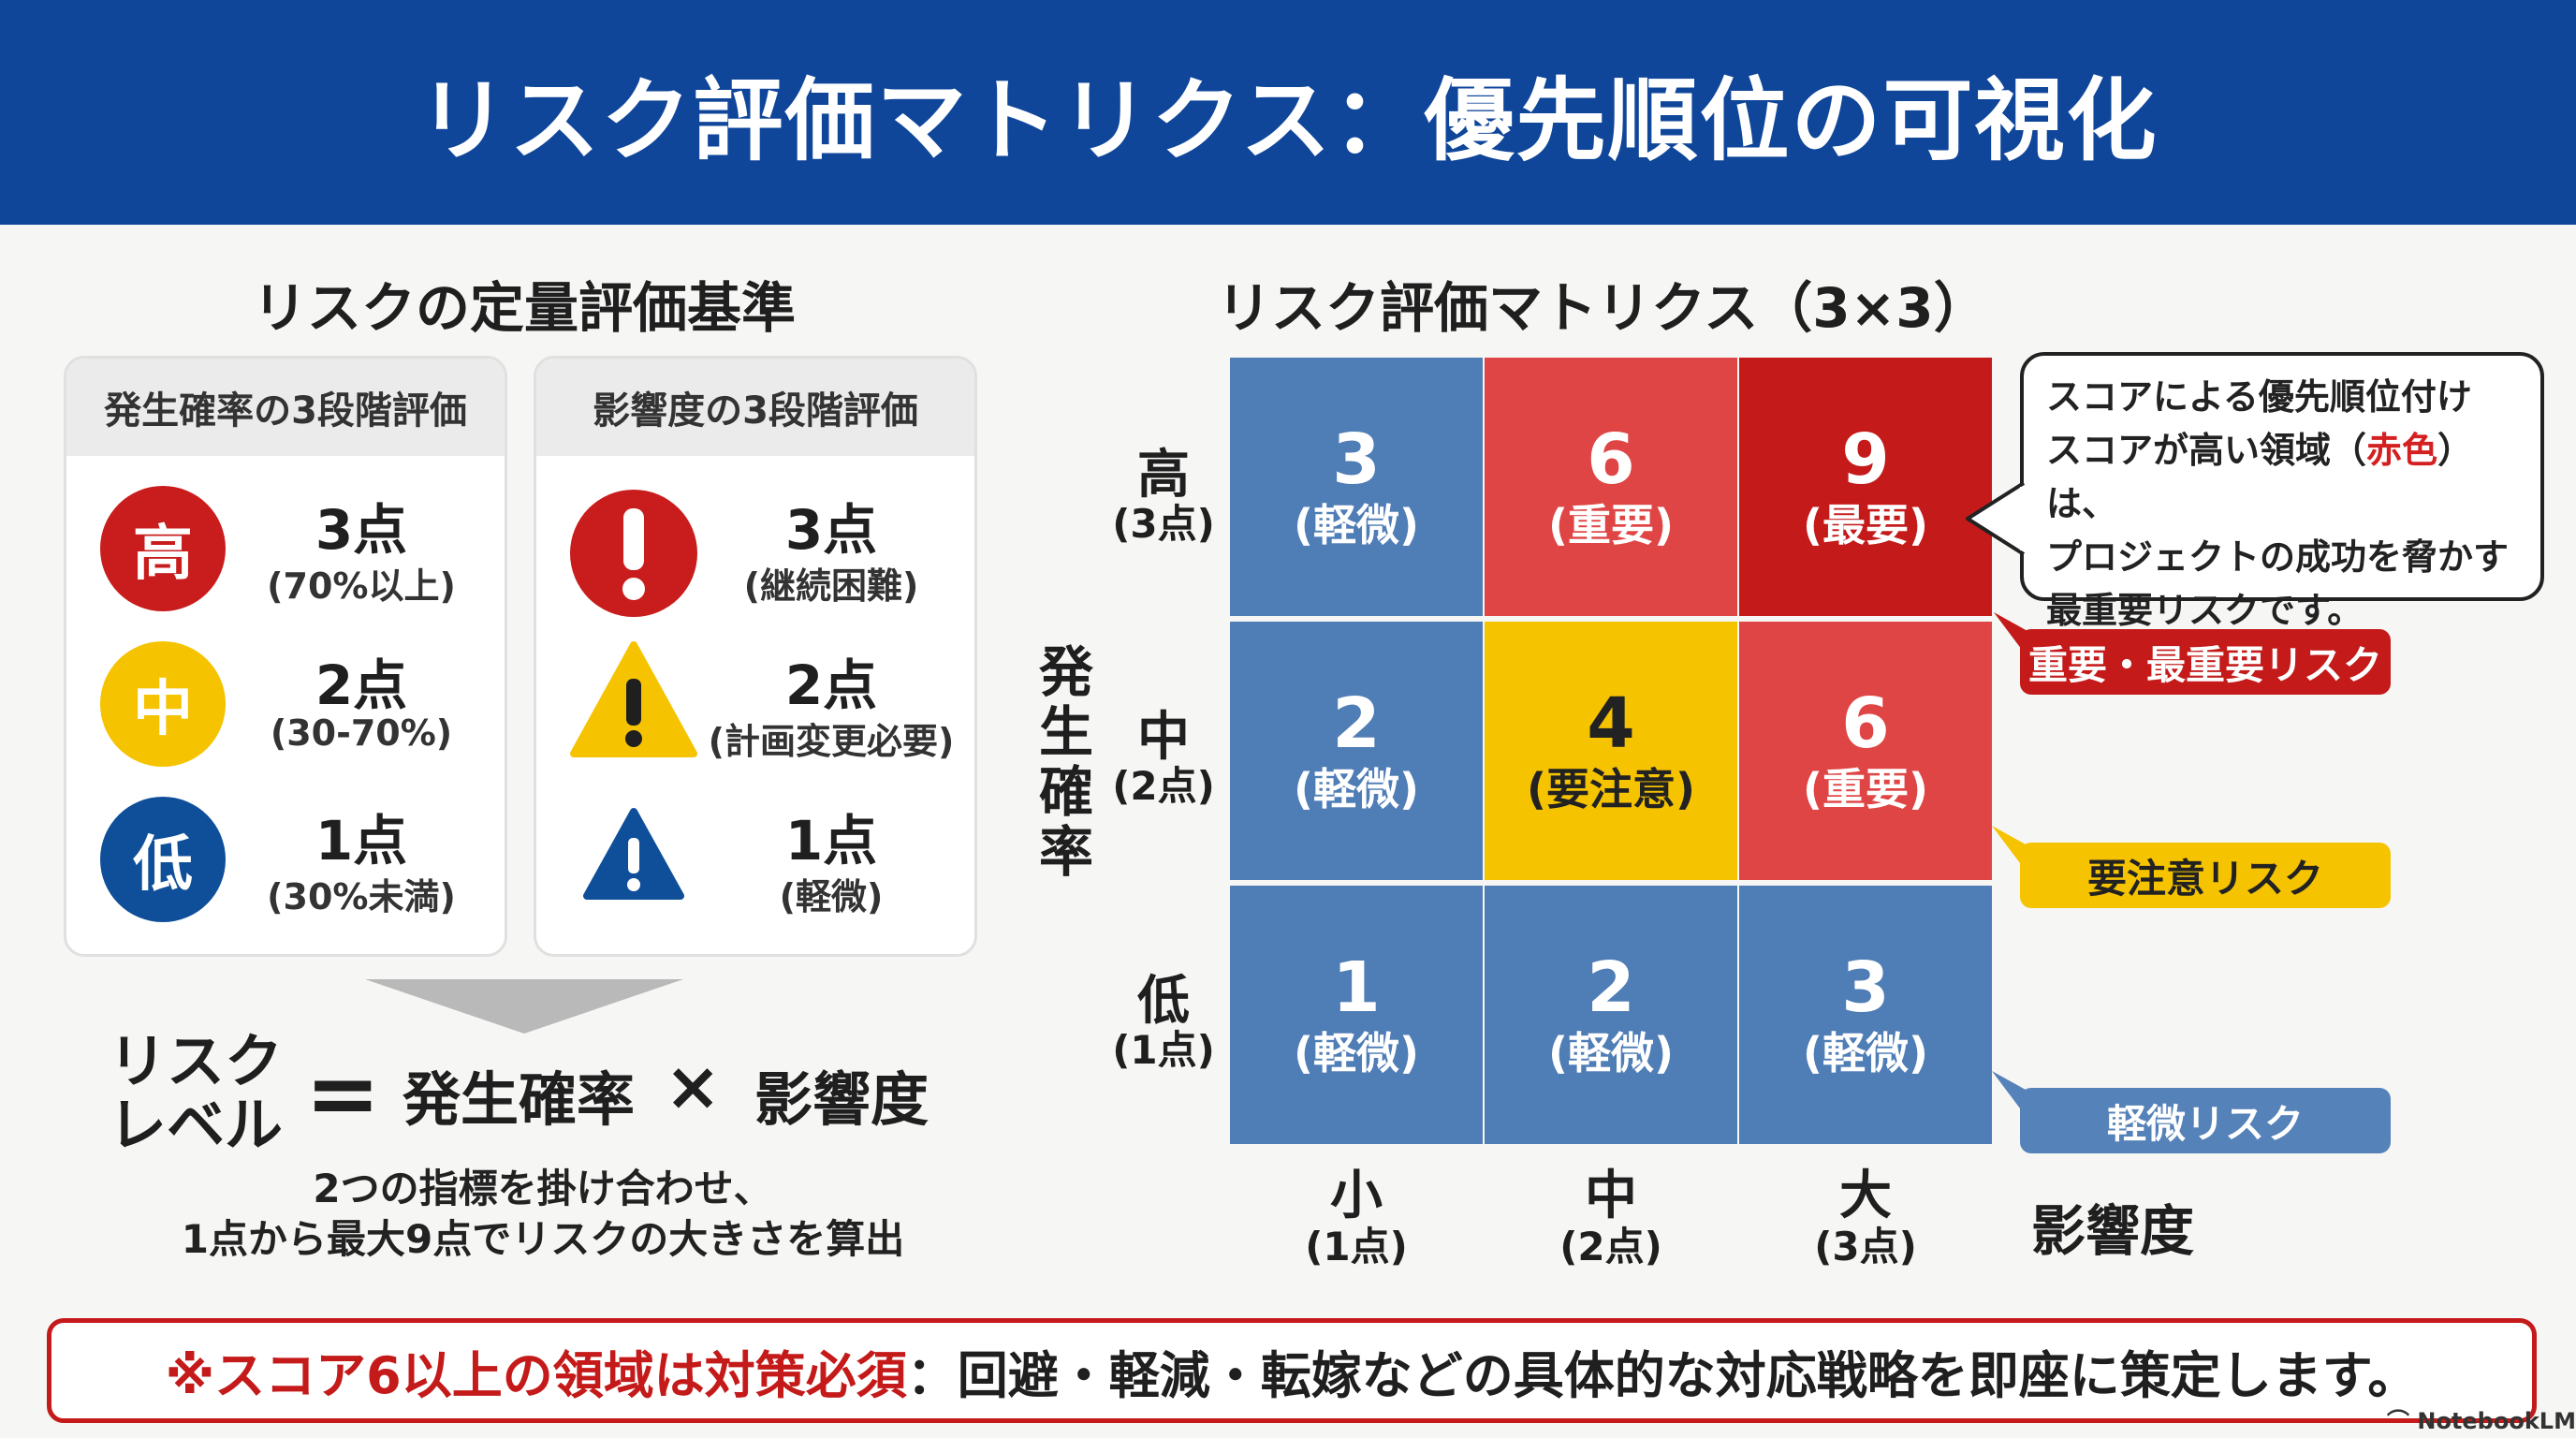 This screenshot has height=1438, width=2576. I want to click on formula-note-line2: 1点から最大9点でリスクの大きさを算出, so click(543, 1239).